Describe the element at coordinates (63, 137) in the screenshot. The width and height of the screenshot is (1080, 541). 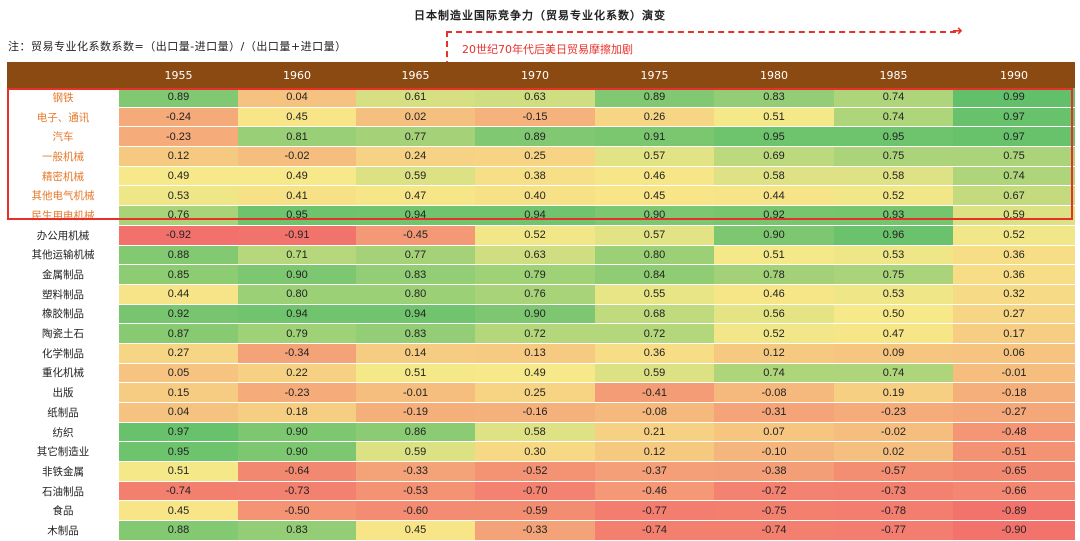
I see `row-label: 汽车` at that location.